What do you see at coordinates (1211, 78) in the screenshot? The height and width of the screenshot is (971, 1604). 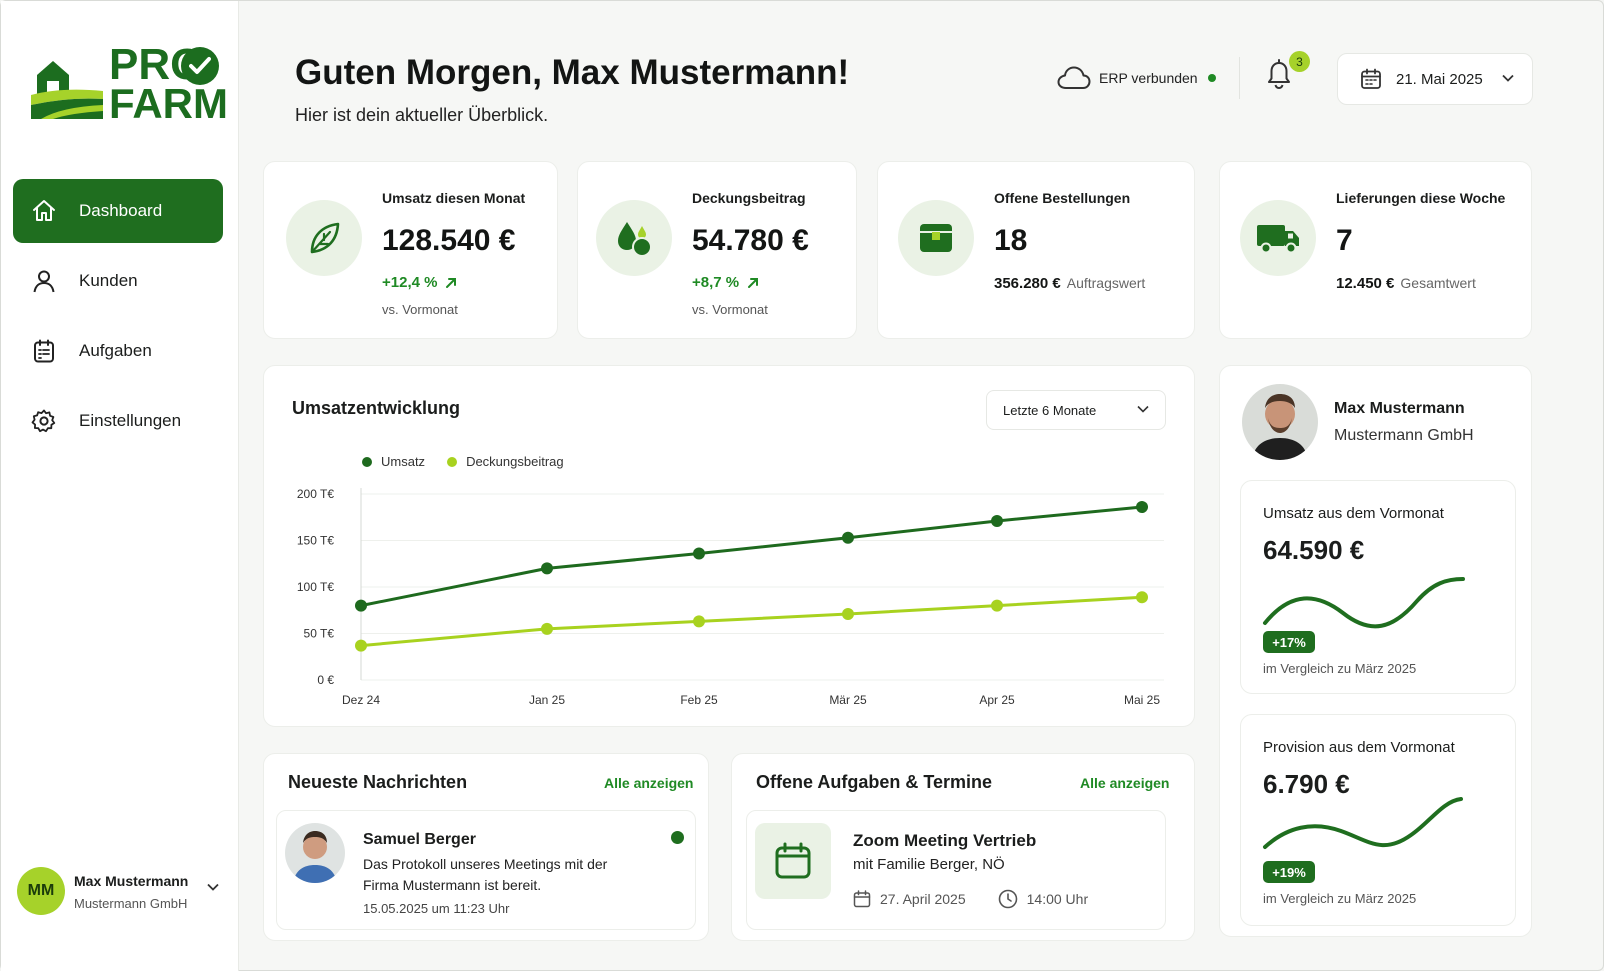 I see `status-dot` at bounding box center [1211, 78].